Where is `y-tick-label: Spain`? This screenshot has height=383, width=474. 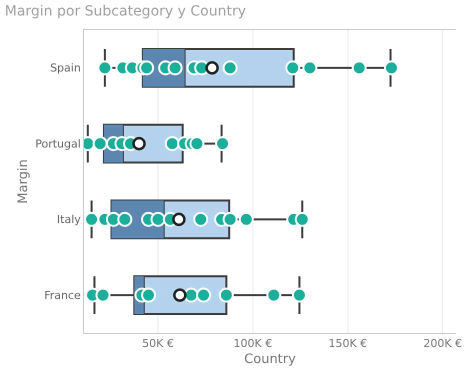
y-tick-label: Spain is located at coordinates (65, 68).